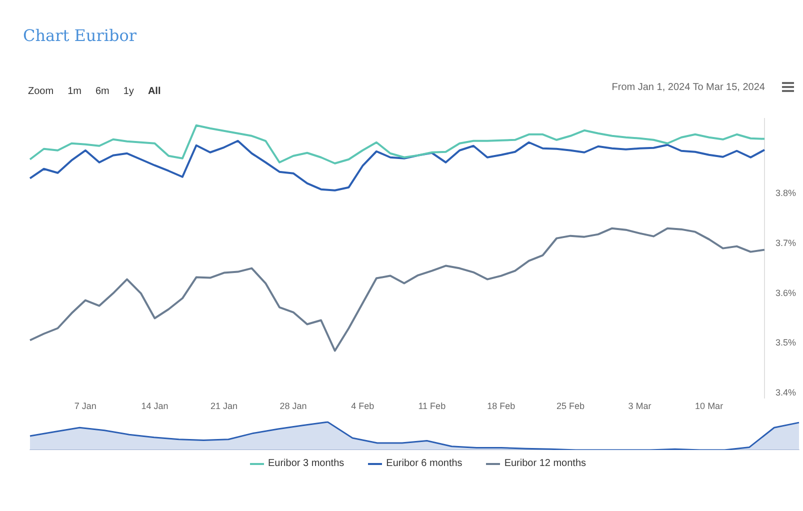  Describe the element at coordinates (501, 406) in the screenshot. I see `x-tick-label: 18 Feb` at that location.